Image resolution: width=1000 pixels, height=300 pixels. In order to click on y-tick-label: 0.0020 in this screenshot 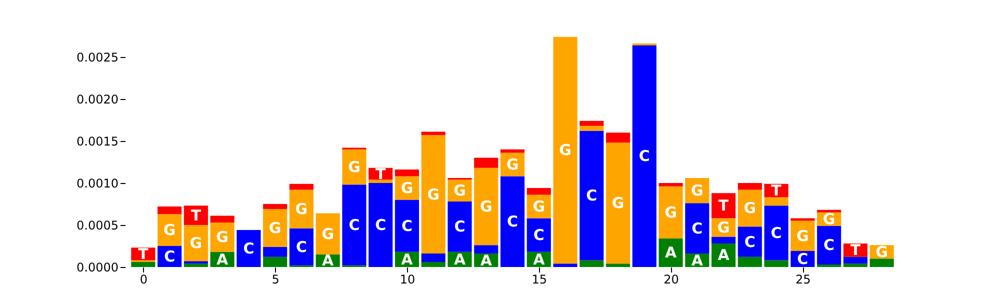, I will do `click(97, 99)`.